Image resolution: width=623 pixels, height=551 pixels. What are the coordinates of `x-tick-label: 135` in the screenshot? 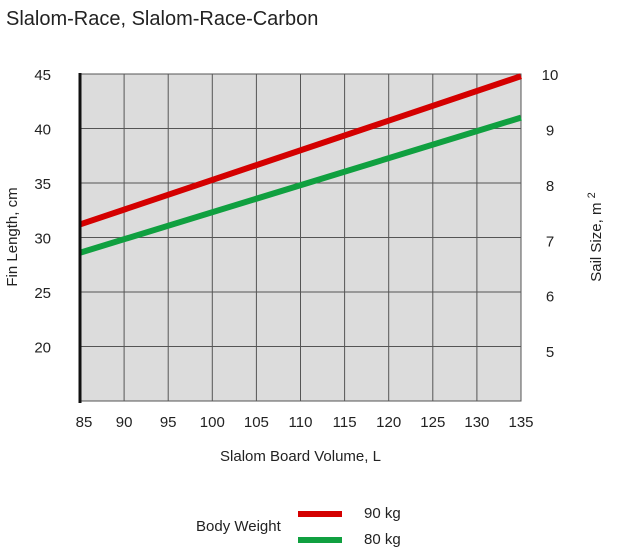 It's located at (520, 422).